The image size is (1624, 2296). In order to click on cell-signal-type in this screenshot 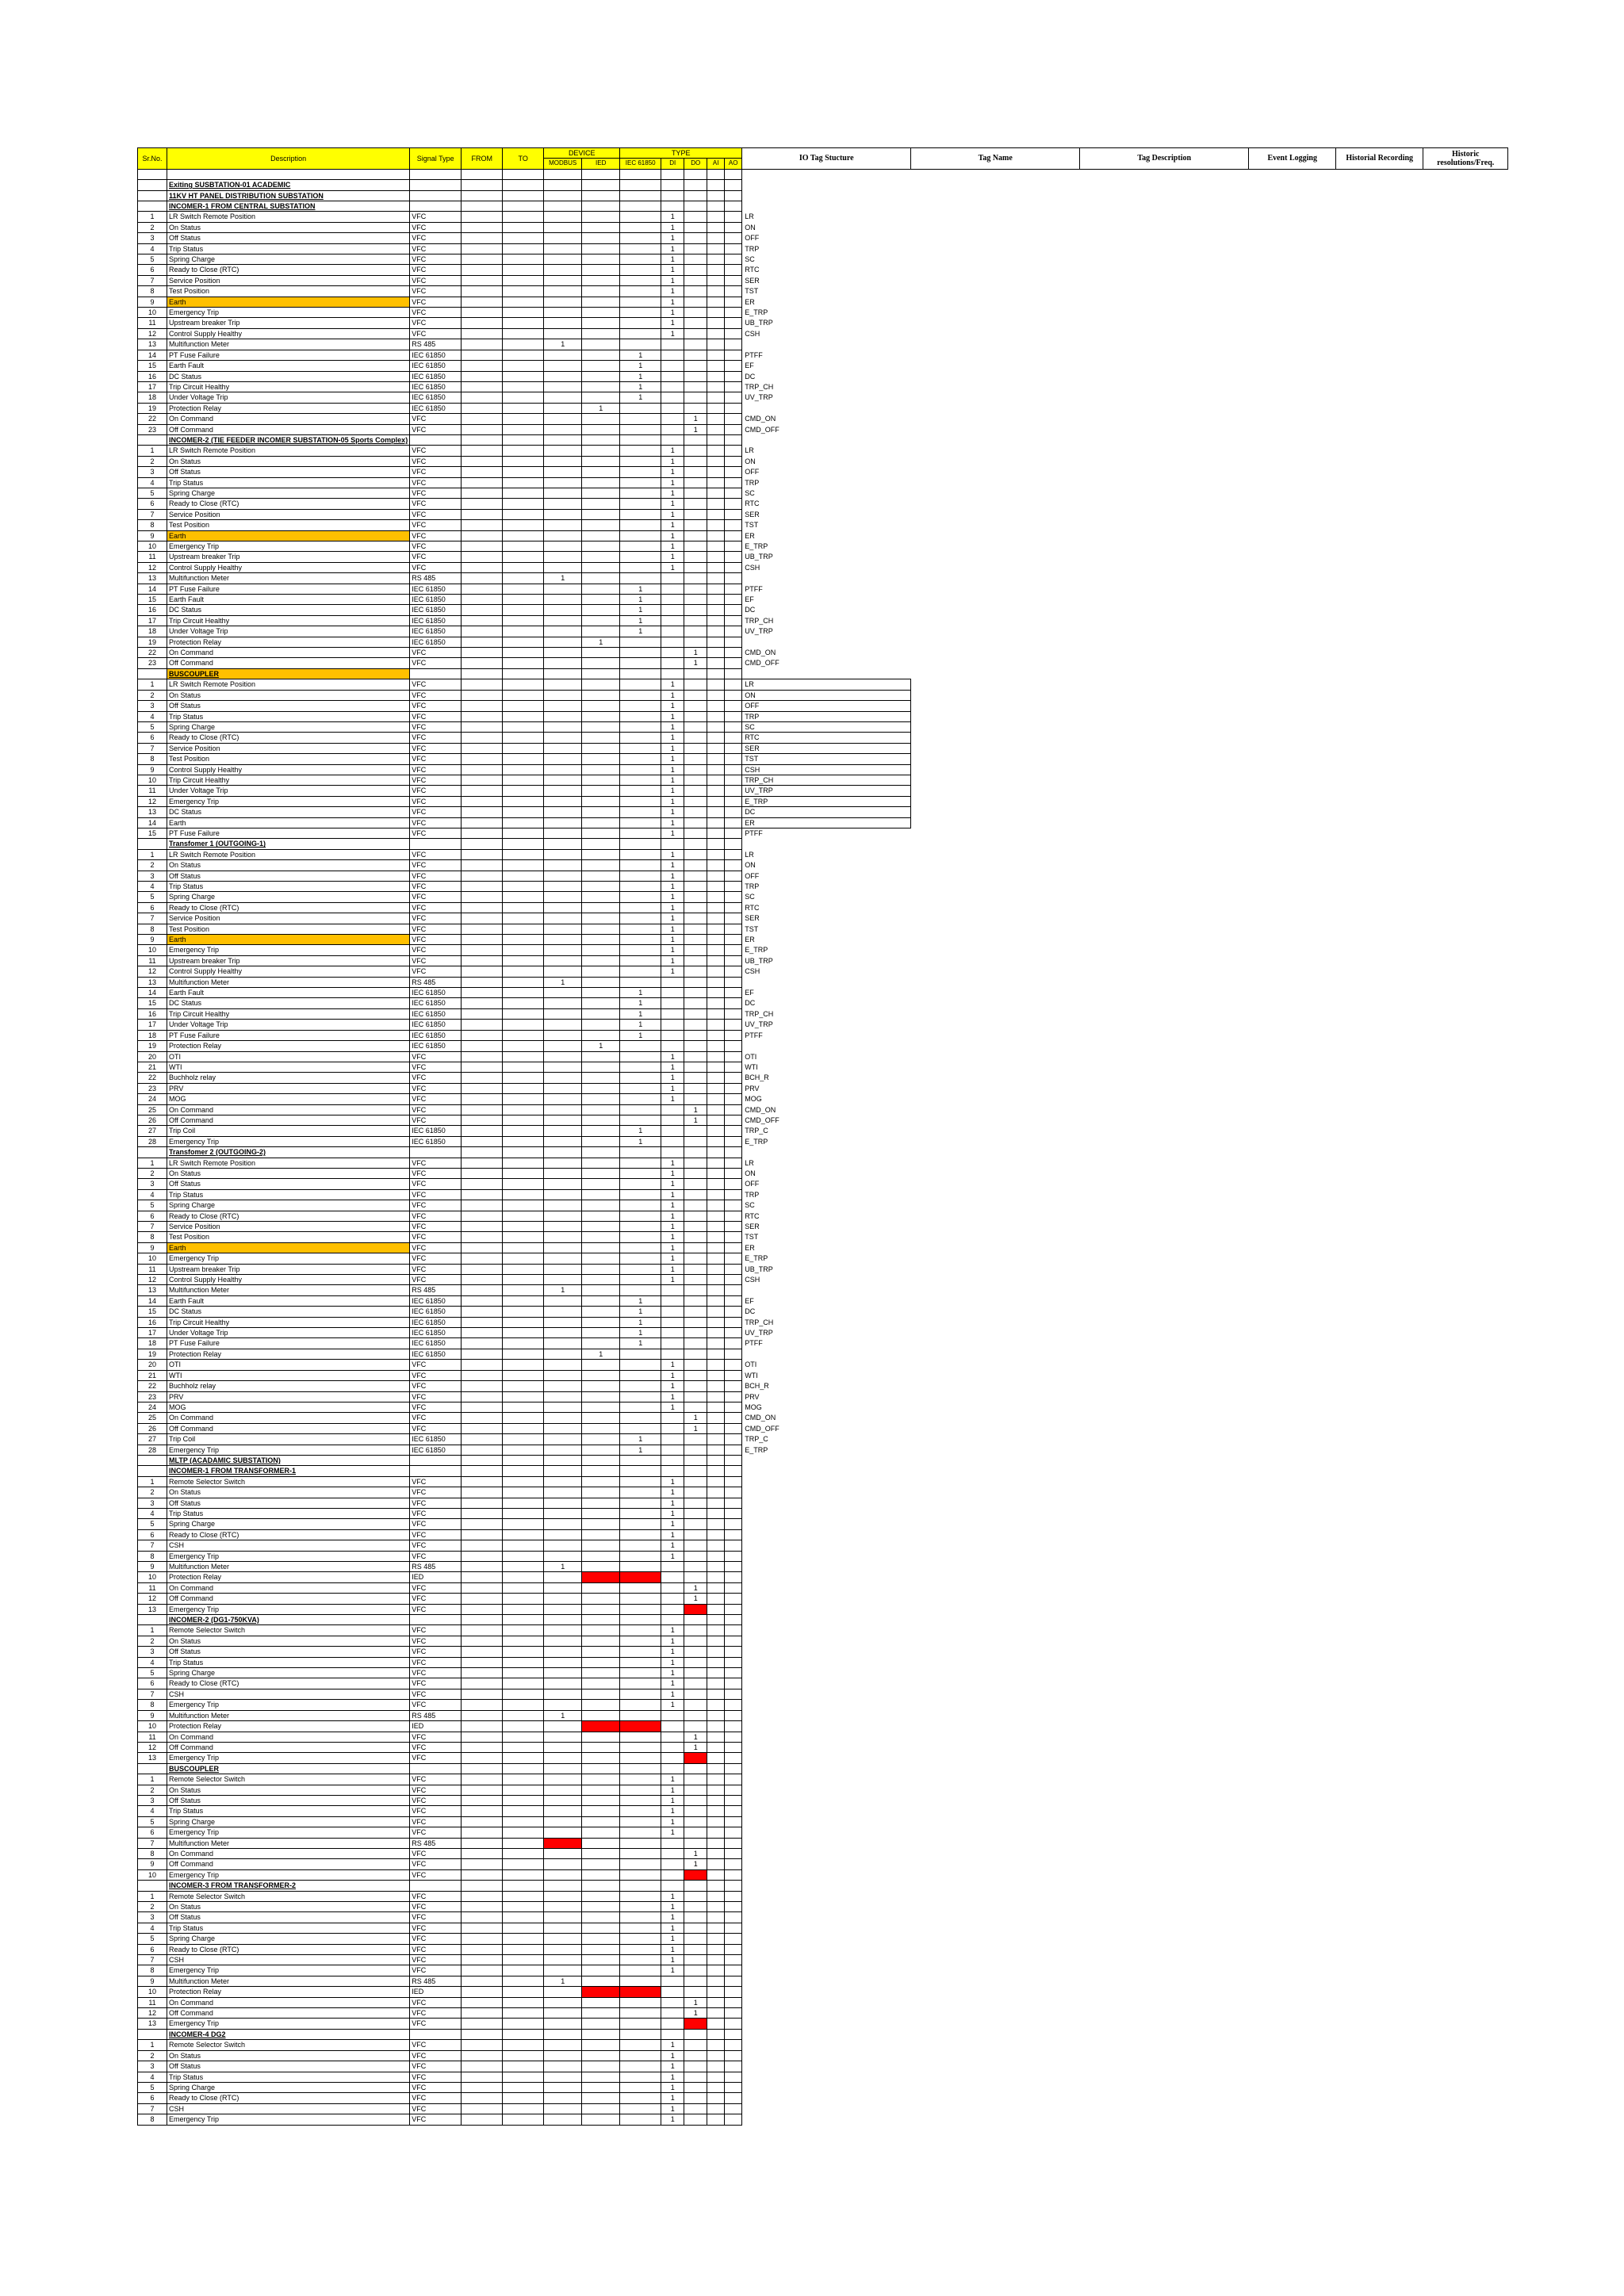, I will do `click(435, 1152)`.